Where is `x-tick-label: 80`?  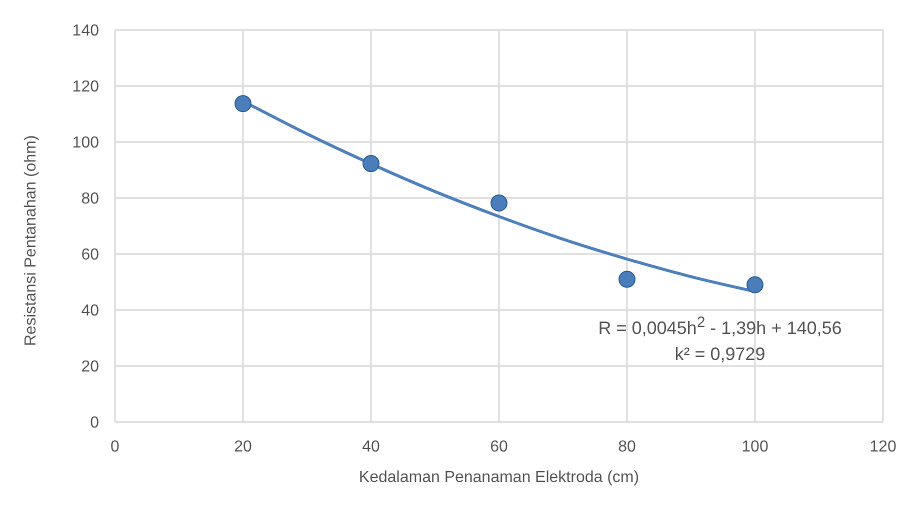 x-tick-label: 80 is located at coordinates (627, 447).